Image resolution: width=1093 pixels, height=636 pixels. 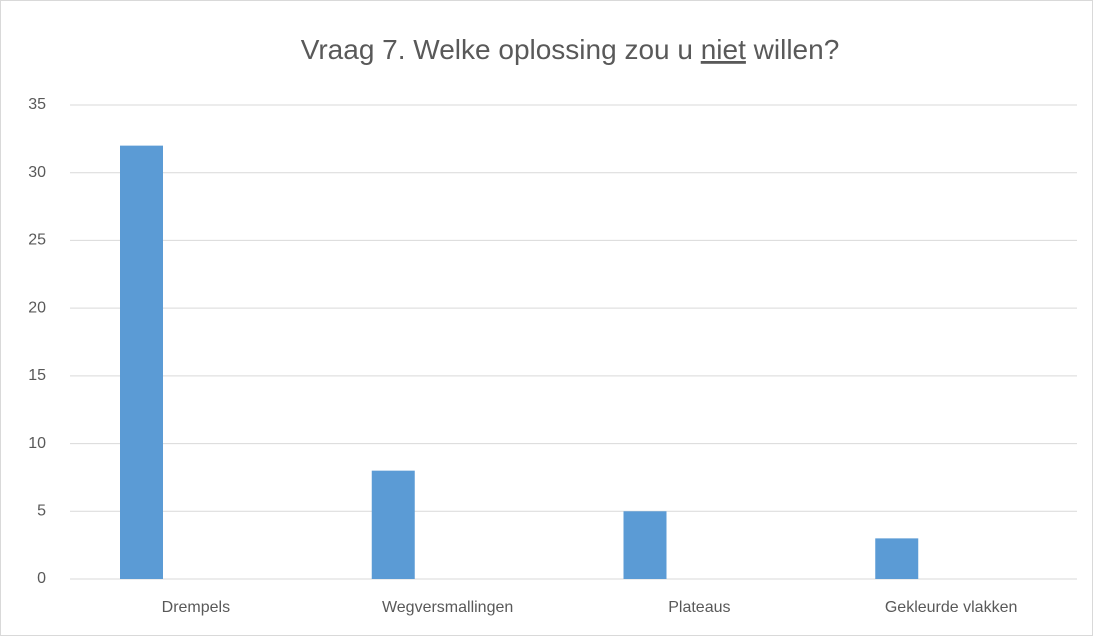 I want to click on x-tick-label: Plateaus, so click(x=699, y=607).